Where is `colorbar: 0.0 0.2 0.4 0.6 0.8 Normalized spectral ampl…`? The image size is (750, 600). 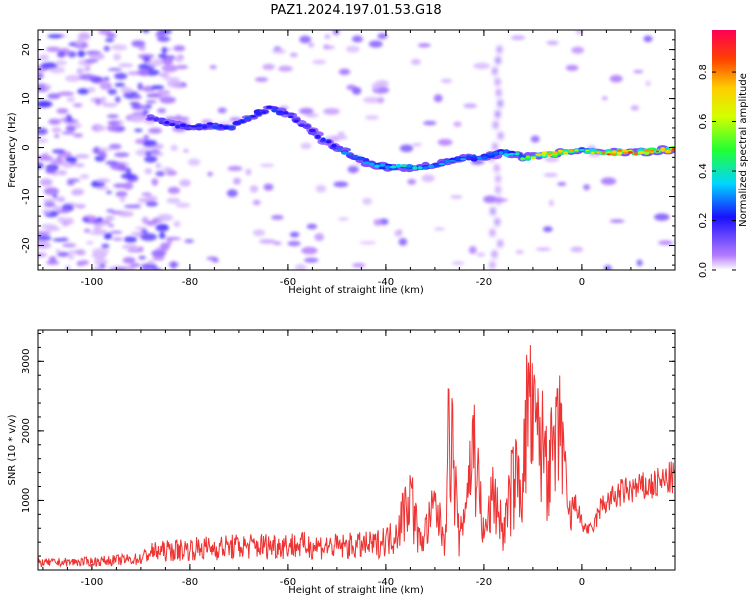
colorbar: 0.0 0.2 0.4 0.6 0.8 Normalized spectral ampl… is located at coordinates (723, 154).